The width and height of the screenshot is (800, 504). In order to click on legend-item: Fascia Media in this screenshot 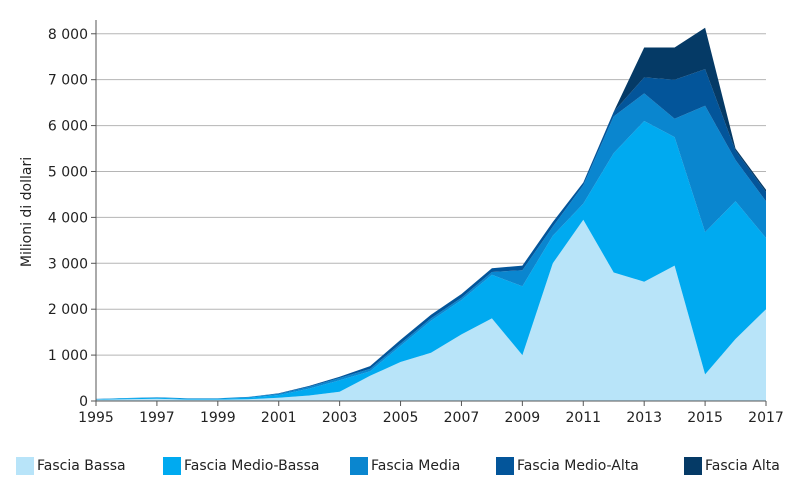, I will do `click(405, 466)`.